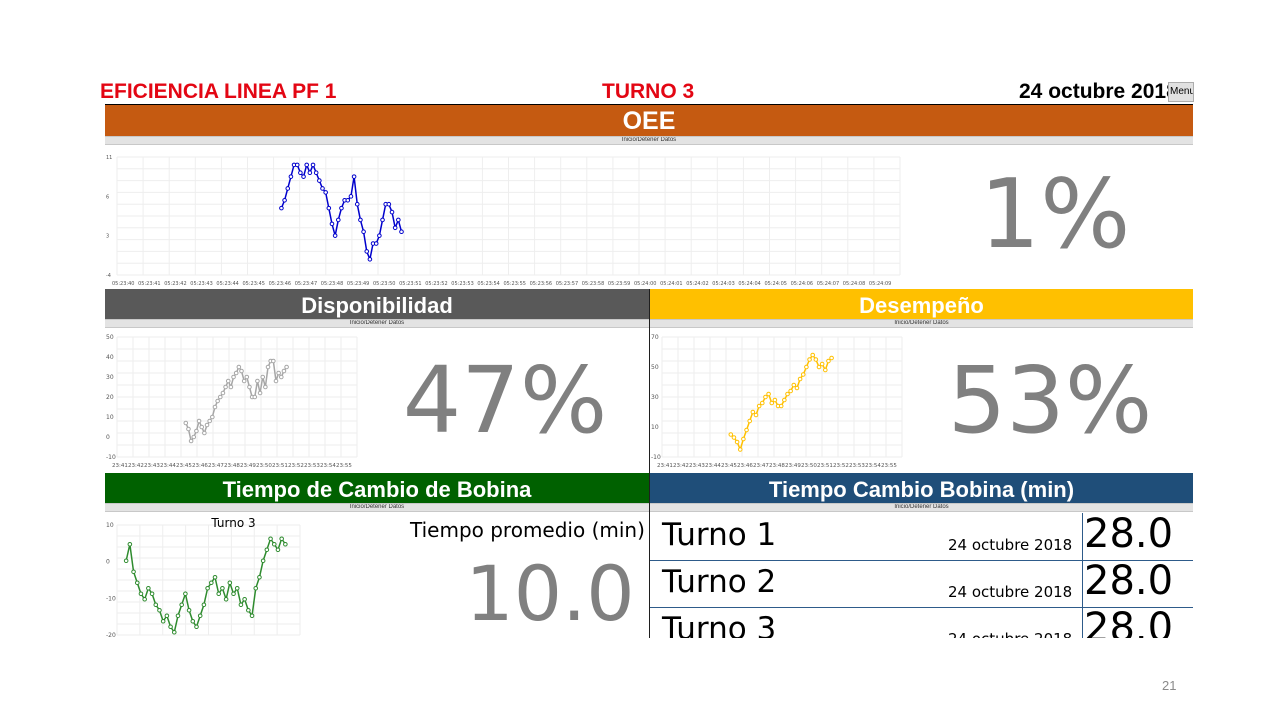 The height and width of the screenshot is (720, 1280). What do you see at coordinates (776, 284) in the screenshot?
I see `x-tick-label: 05:24:05` at bounding box center [776, 284].